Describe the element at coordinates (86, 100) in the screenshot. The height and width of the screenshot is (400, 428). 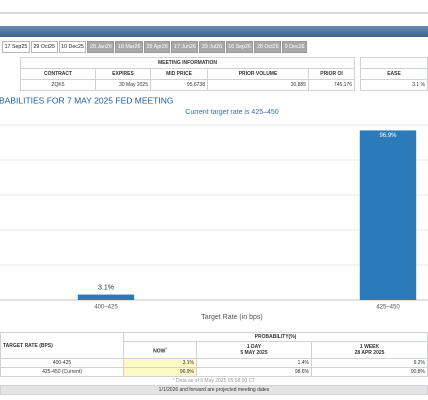
I see `chart-title: BABILITIES FOR 7 MAY 2025 FED MEETING` at that location.